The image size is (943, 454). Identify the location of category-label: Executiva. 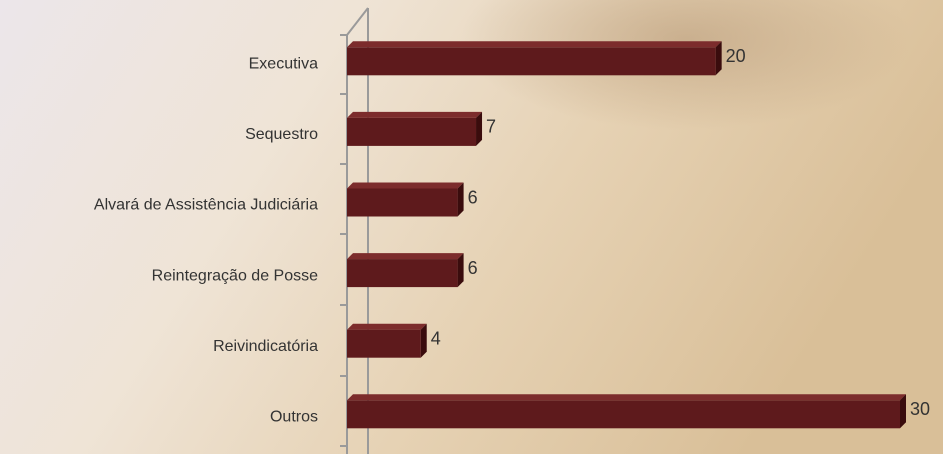
(283, 64).